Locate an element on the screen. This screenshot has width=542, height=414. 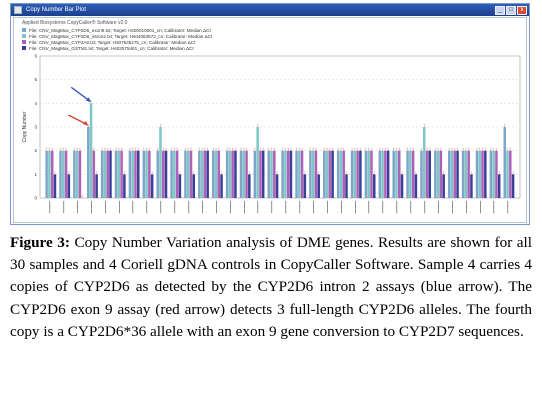
close-button: x is located at coordinates (522, 10).